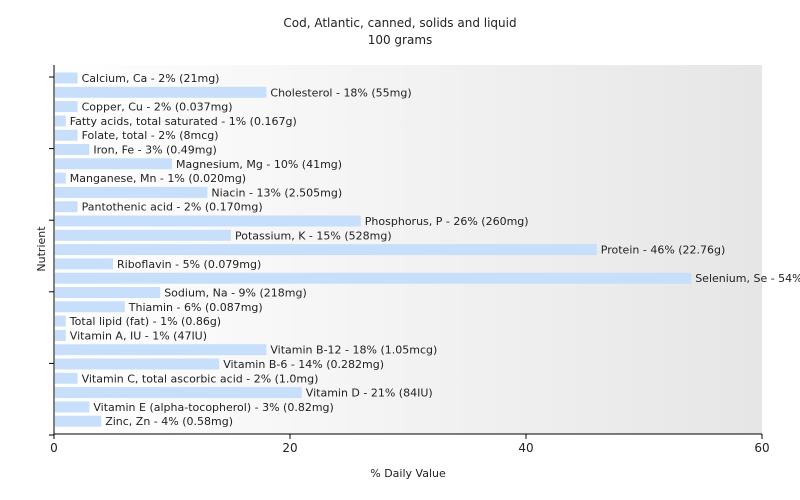  What do you see at coordinates (369, 393) in the screenshot?
I see `bar-label: Vitamin D - 21% (84IU)` at bounding box center [369, 393].